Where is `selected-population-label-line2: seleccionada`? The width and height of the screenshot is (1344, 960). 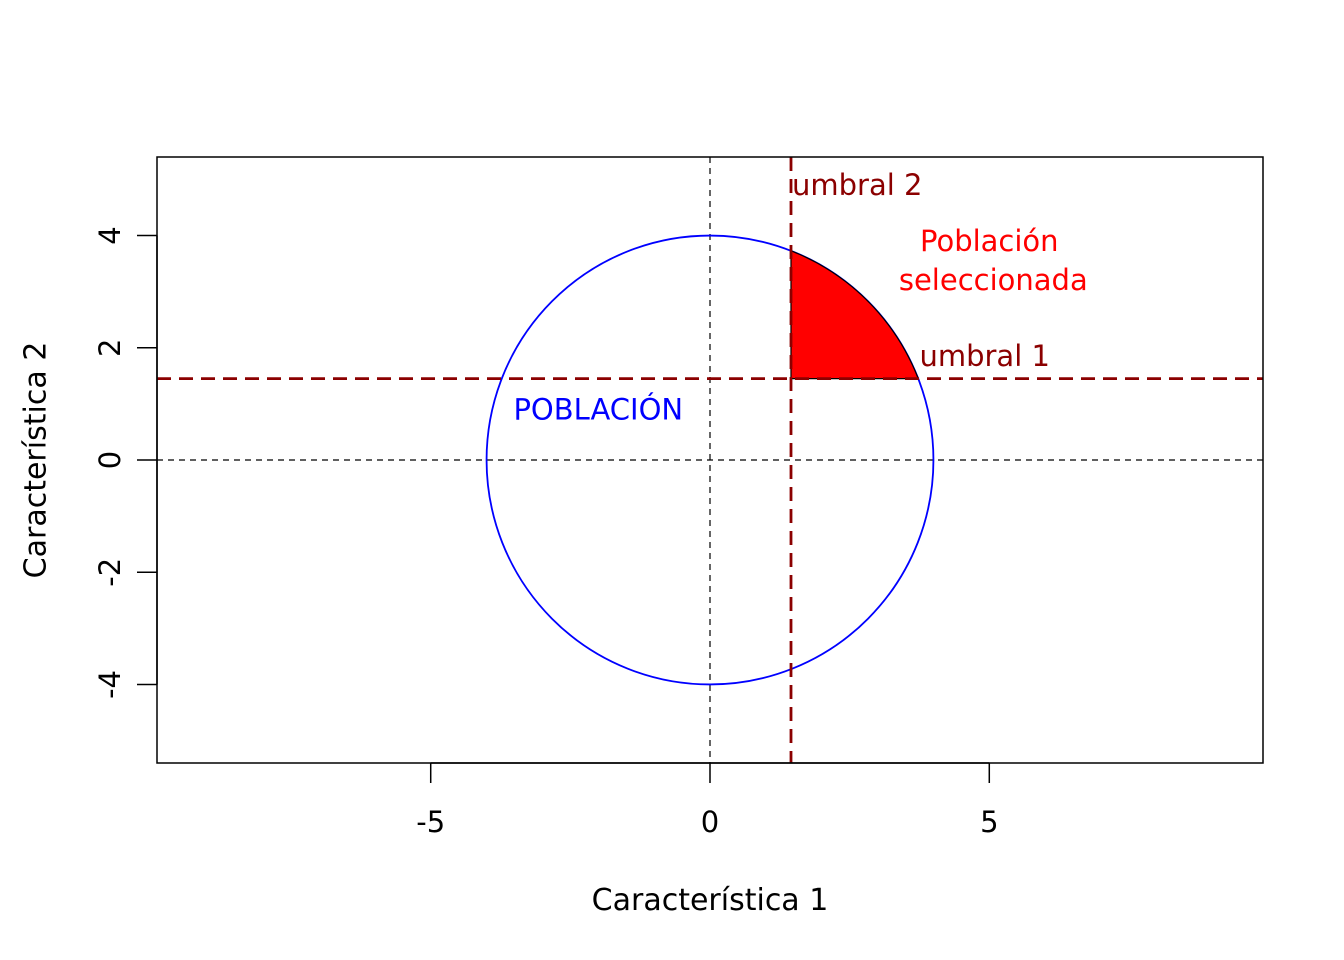
selected-population-label-line2: seleccionada is located at coordinates (993, 280).